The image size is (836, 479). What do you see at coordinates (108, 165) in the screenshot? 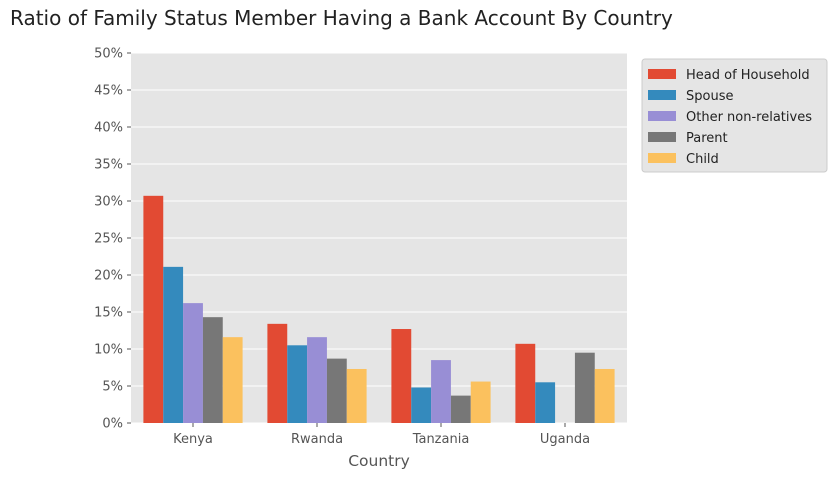
I see `y-tick-label: 35%` at bounding box center [108, 165].